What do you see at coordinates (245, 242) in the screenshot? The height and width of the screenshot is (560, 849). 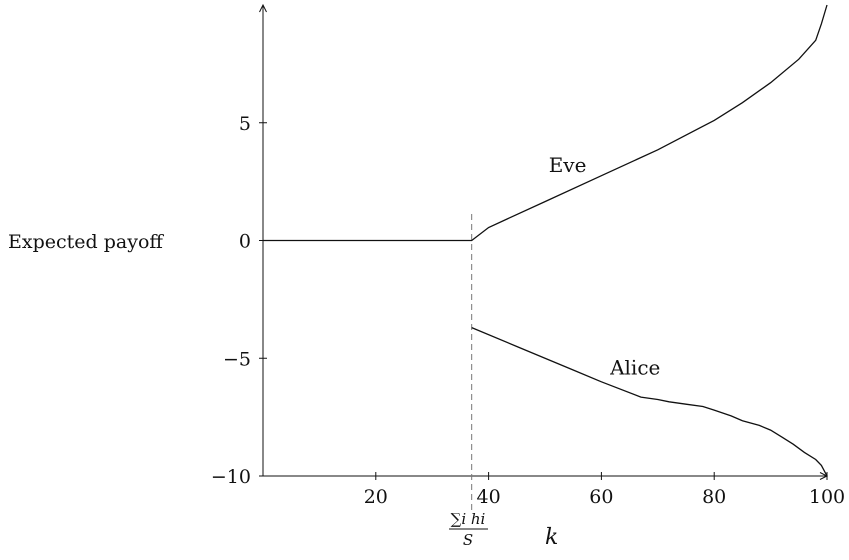 I see `y-tick-label: 0` at bounding box center [245, 242].